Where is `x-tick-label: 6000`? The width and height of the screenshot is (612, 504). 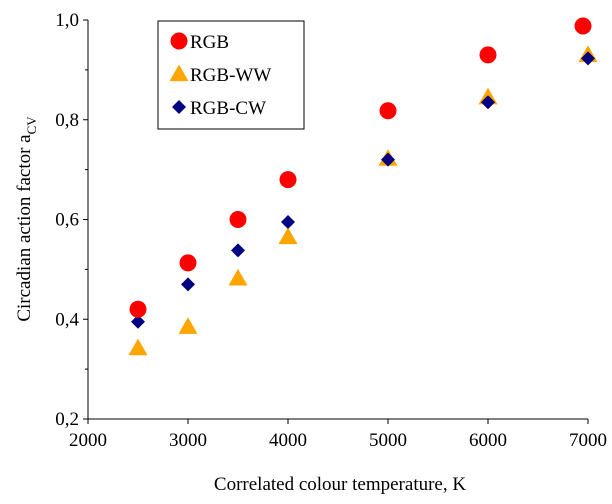
x-tick-label: 6000 is located at coordinates (488, 440).